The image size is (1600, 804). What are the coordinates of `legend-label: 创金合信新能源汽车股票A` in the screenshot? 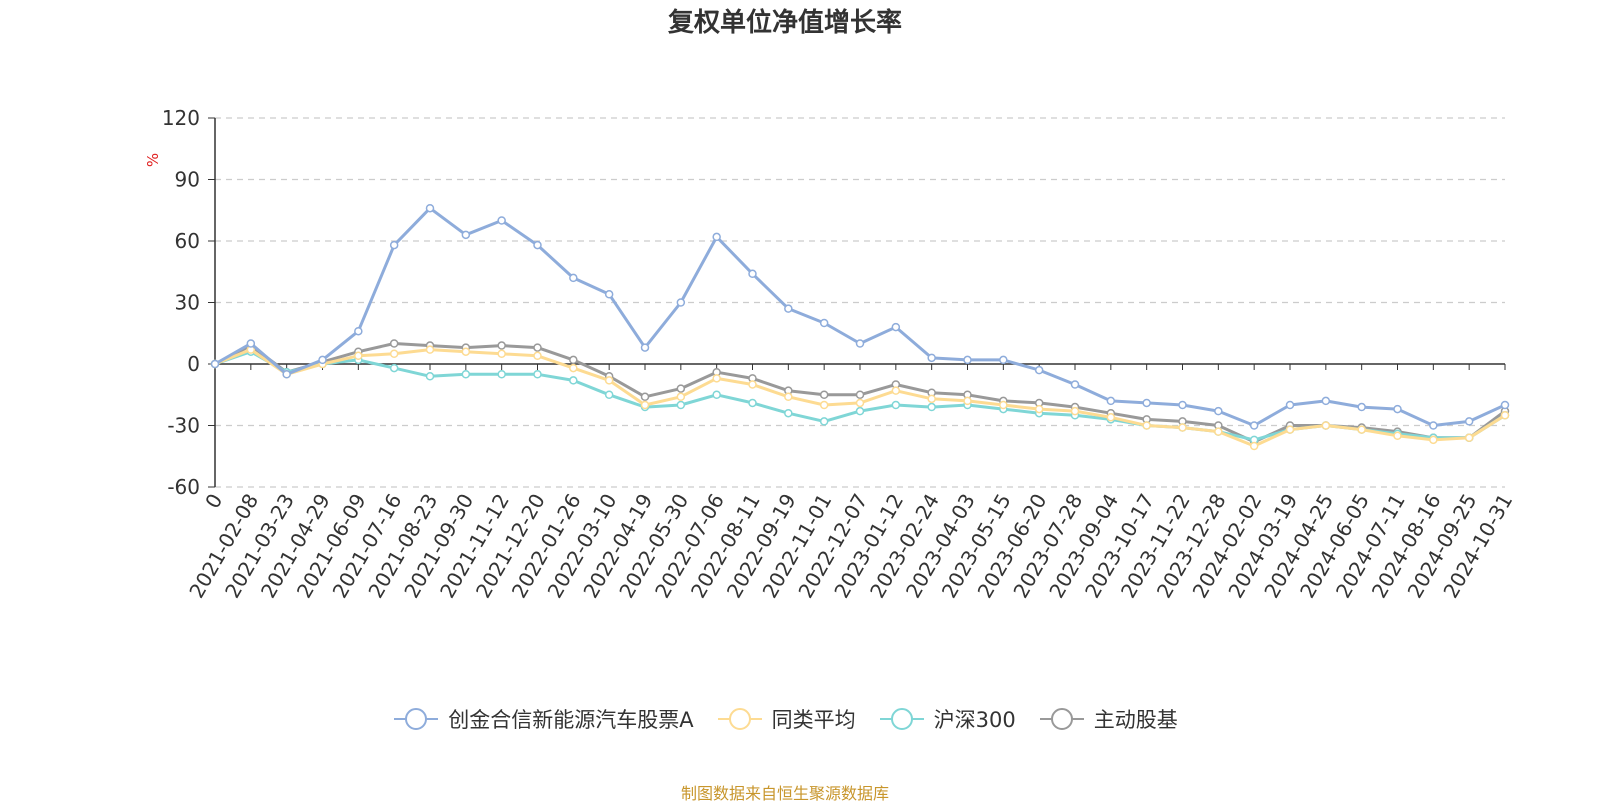 It's located at (571, 720).